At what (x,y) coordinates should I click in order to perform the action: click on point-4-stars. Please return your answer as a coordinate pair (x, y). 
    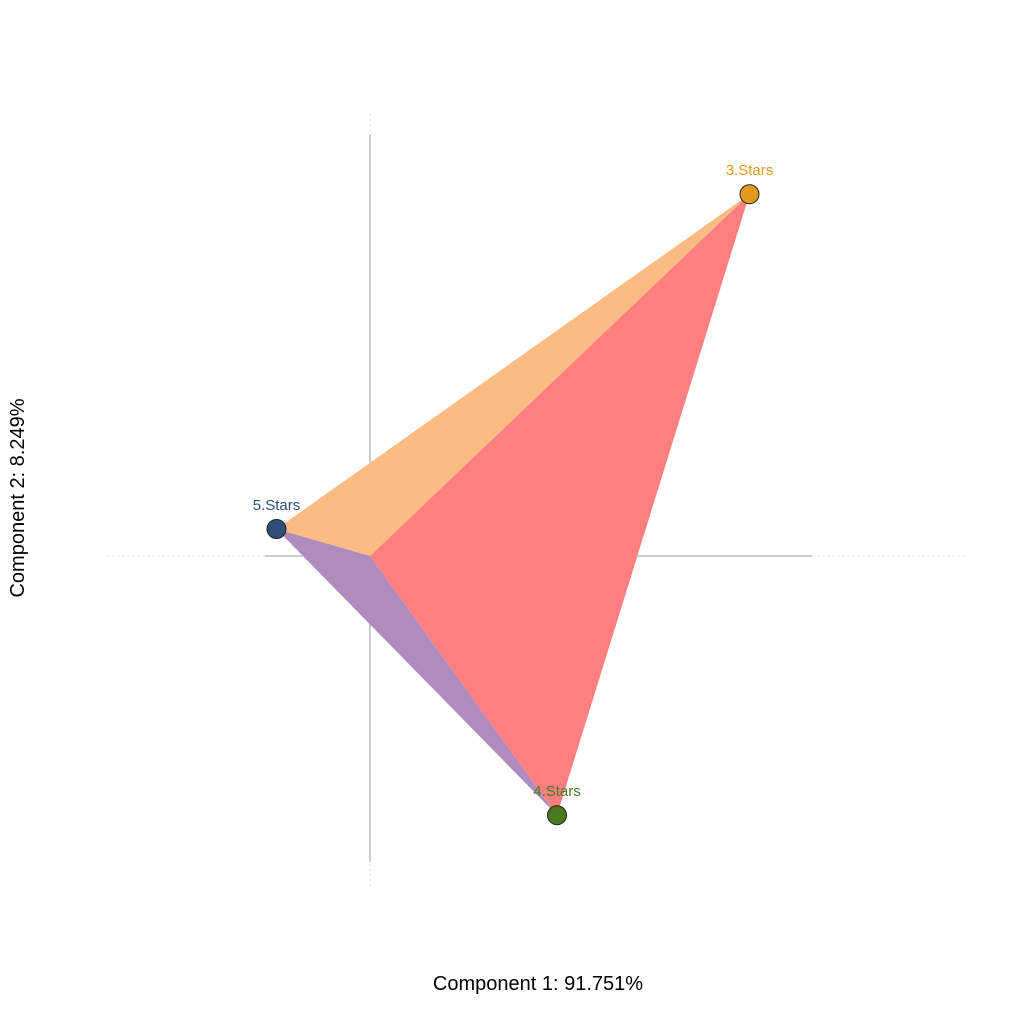
    Looking at the image, I should click on (557, 815).